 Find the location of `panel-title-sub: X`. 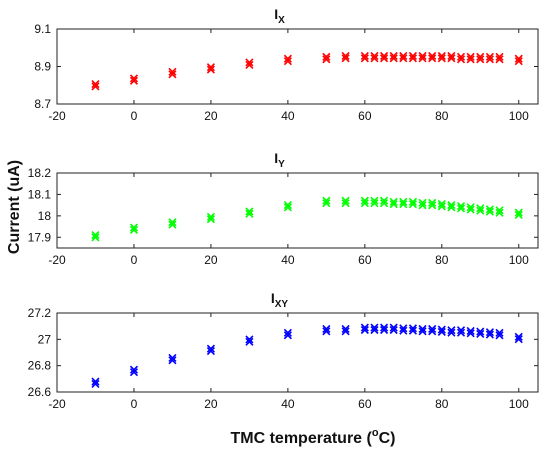

panel-title-sub: X is located at coordinates (281, 20).